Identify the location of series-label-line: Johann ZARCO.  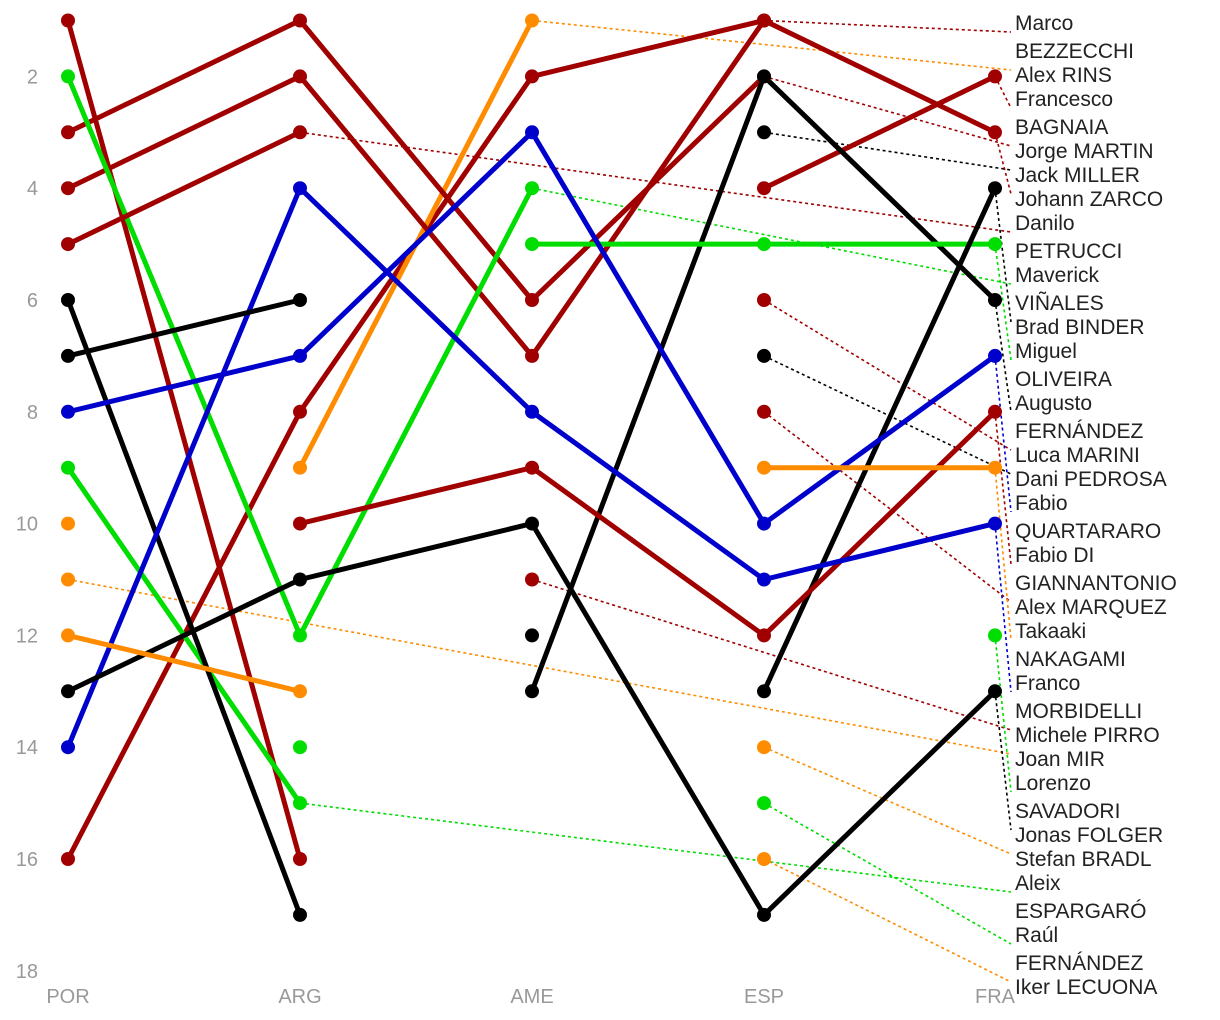
(1089, 199).